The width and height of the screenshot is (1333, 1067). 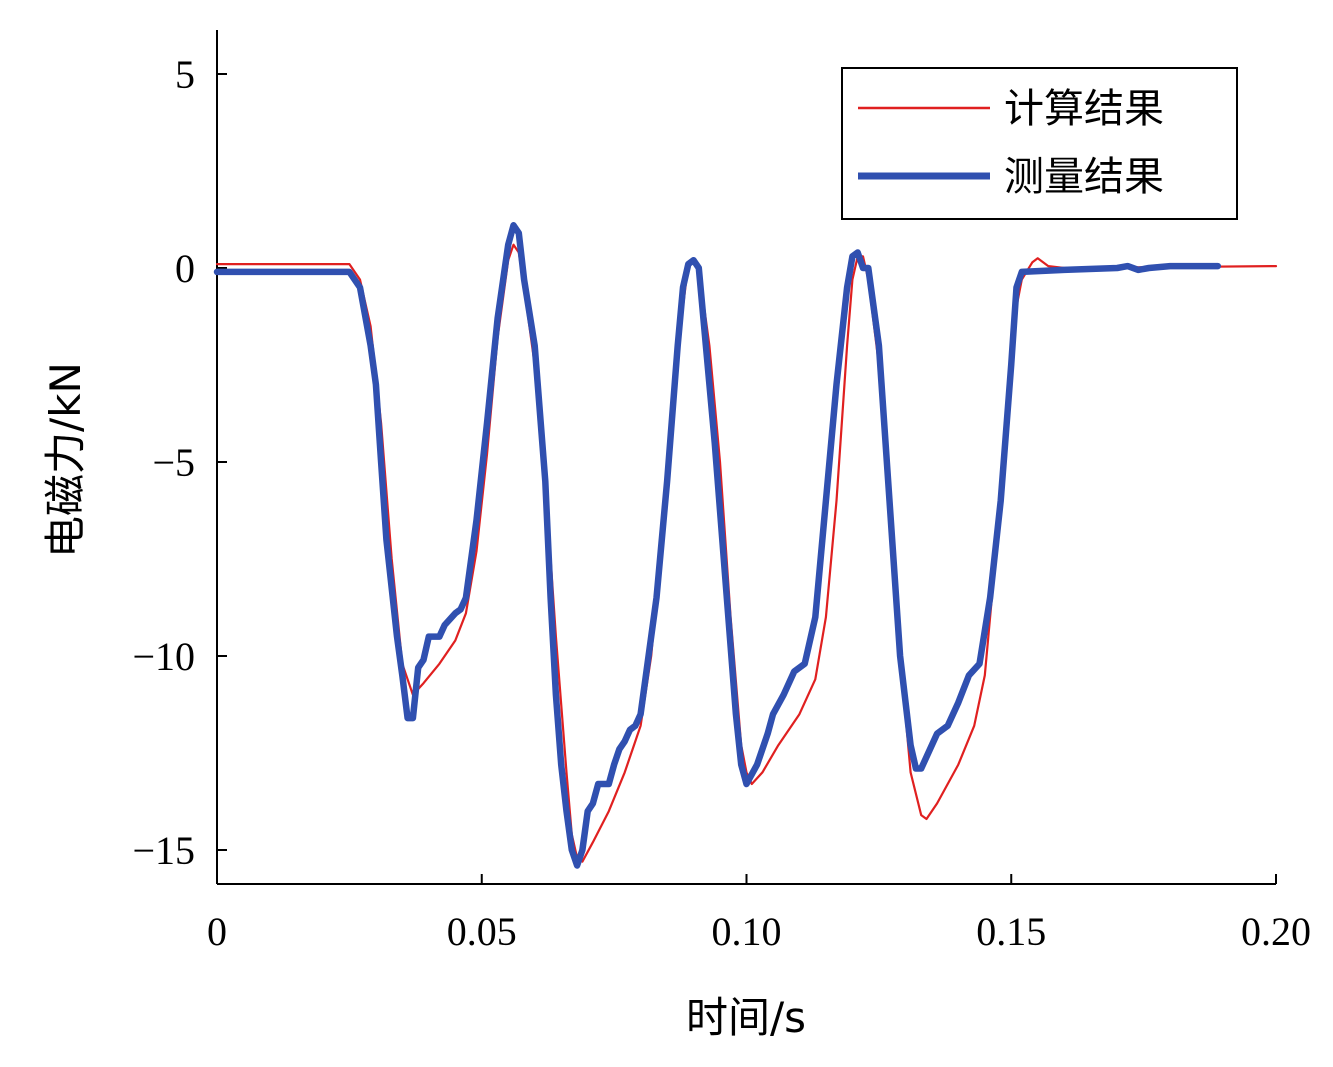 What do you see at coordinates (747, 931) in the screenshot?
I see `x-tick-label: 0.10` at bounding box center [747, 931].